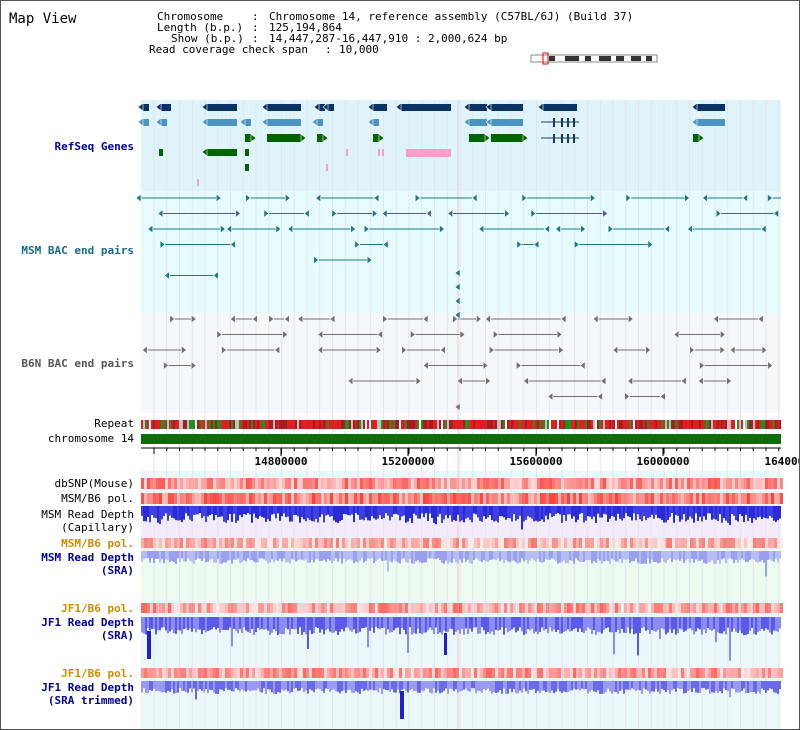 The height and width of the screenshot is (730, 800). What do you see at coordinates (87, 514) in the screenshot?
I see `track-label-msm-depth-cap: MSM Read Depth` at bounding box center [87, 514].